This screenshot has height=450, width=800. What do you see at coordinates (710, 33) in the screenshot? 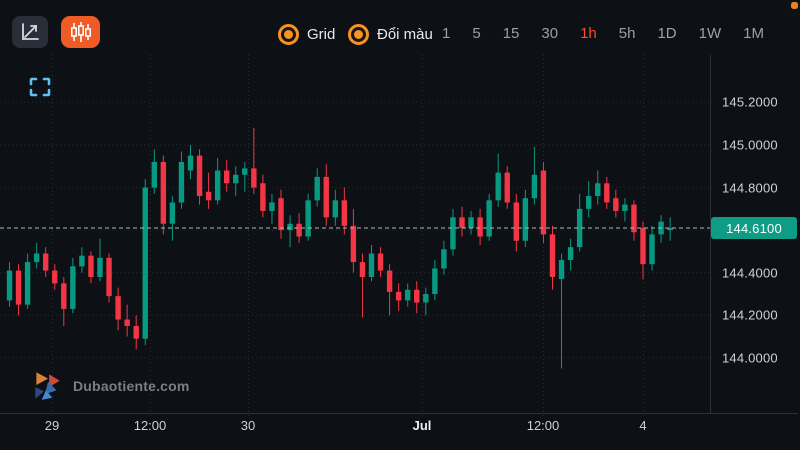
I see `timeframe-button-1W: 1W` at bounding box center [710, 33].